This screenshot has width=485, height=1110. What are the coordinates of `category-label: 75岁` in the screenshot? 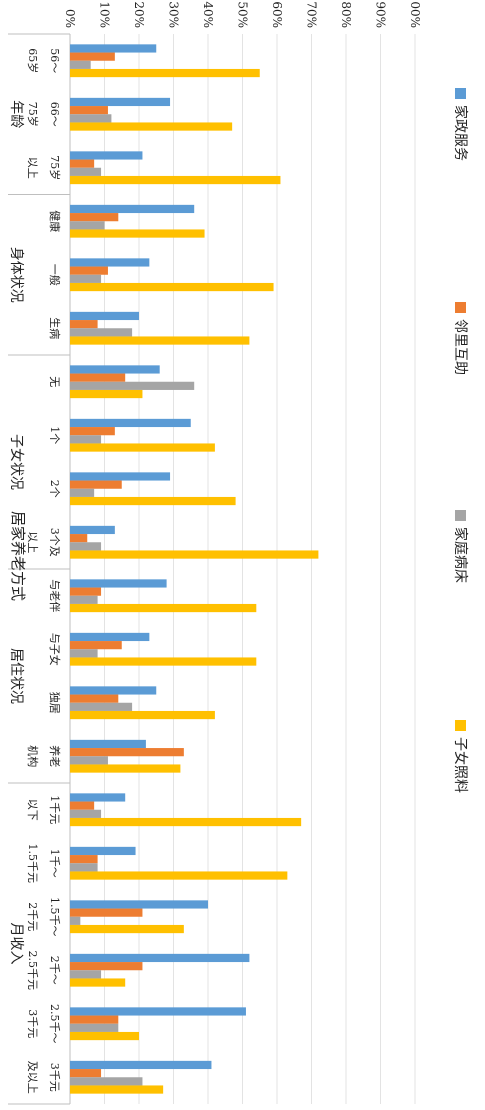 It's located at (33, 114).